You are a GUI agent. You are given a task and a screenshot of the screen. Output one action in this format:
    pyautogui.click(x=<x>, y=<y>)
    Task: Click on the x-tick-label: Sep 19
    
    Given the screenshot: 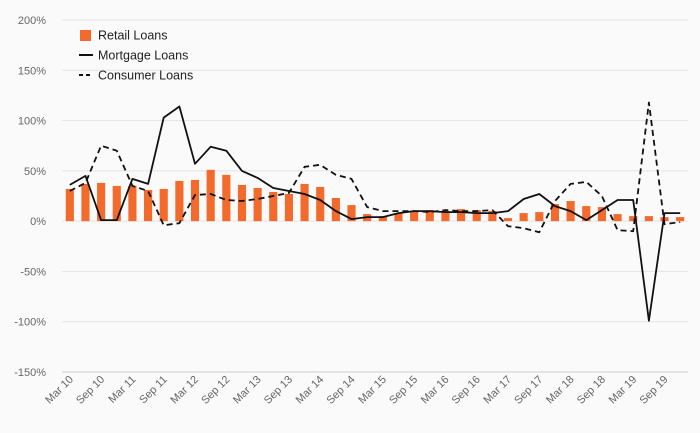 What is the action you would take?
    pyautogui.click(x=654, y=390)
    